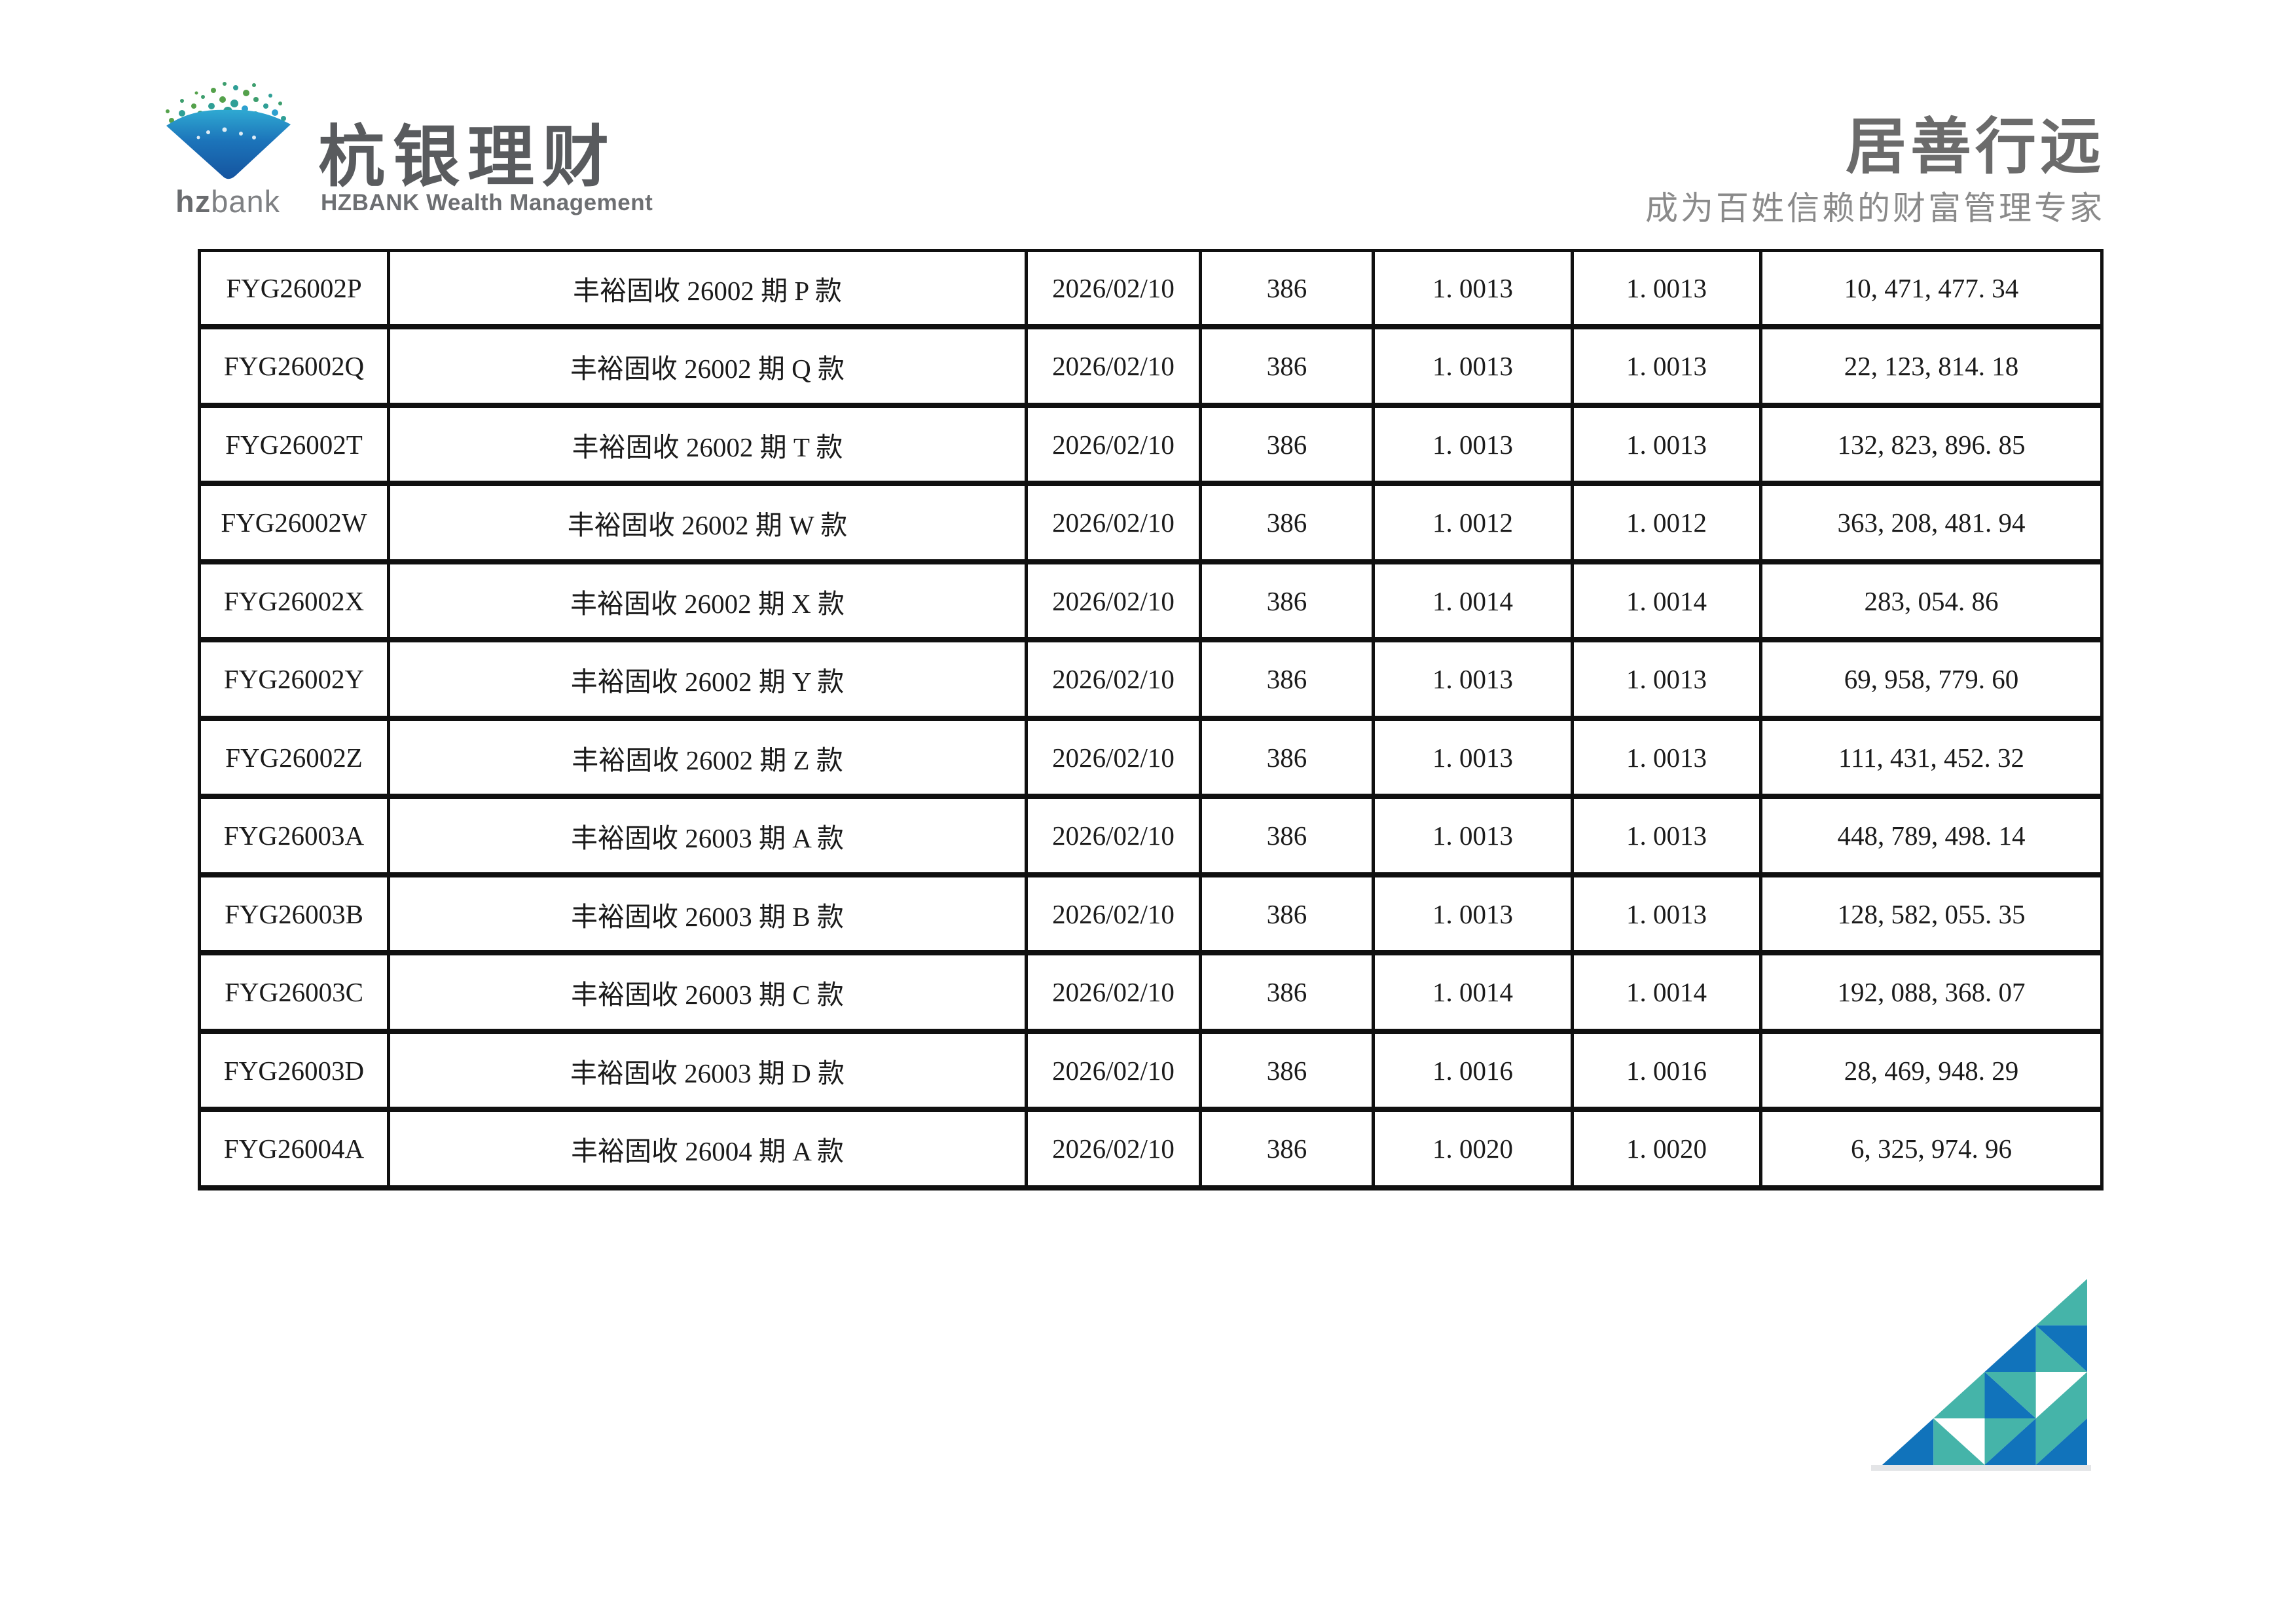 The width and height of the screenshot is (2296, 1624). I want to click on cell-product-code: FYG26002P, so click(294, 289).